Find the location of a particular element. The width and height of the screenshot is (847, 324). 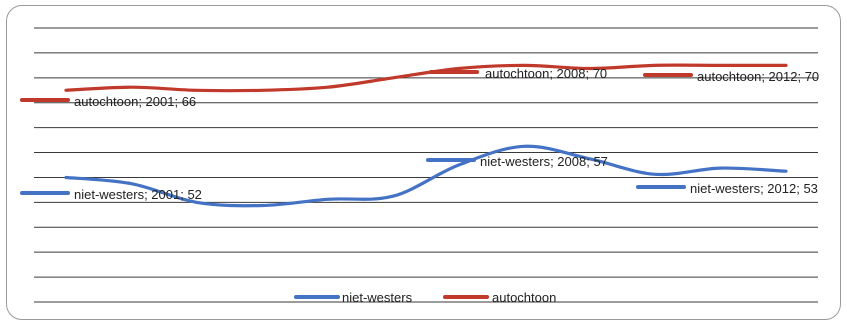

data-label: niet-westers; 2008; 57 is located at coordinates (517, 161).